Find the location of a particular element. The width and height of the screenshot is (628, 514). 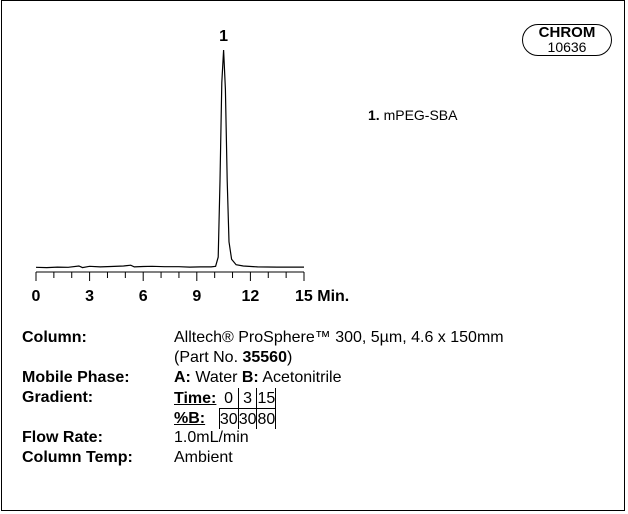

x-axis: 0 3 6 9 12 15 Min. is located at coordinates (190, 288).